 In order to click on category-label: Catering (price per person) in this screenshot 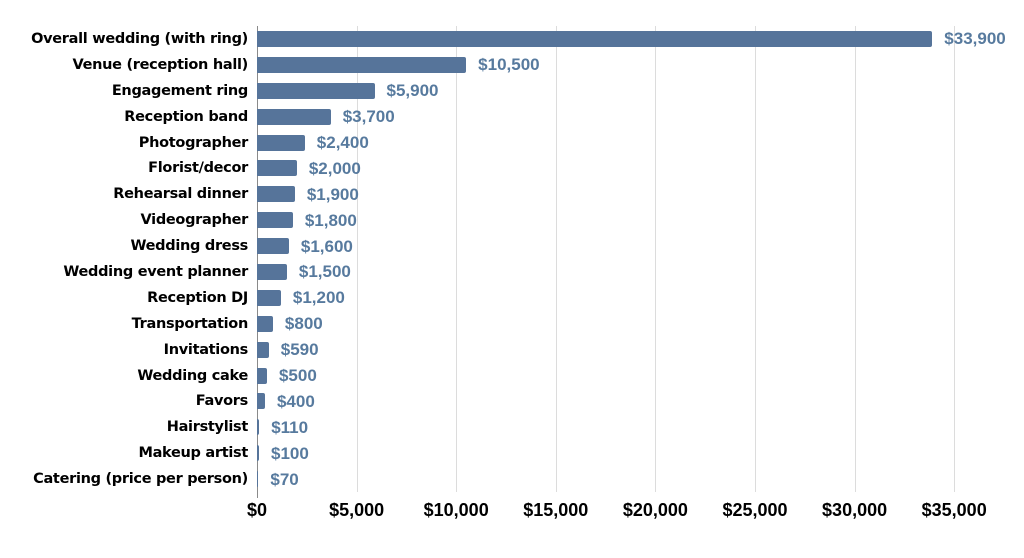, I will do `click(140, 479)`.